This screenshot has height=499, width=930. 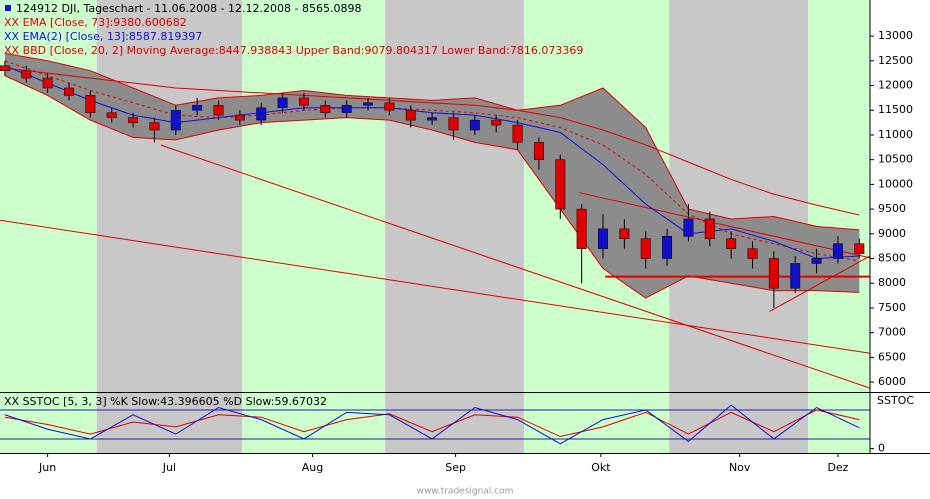 What do you see at coordinates (892, 282) in the screenshot?
I see `y-tick-label: 8000` at bounding box center [892, 282].